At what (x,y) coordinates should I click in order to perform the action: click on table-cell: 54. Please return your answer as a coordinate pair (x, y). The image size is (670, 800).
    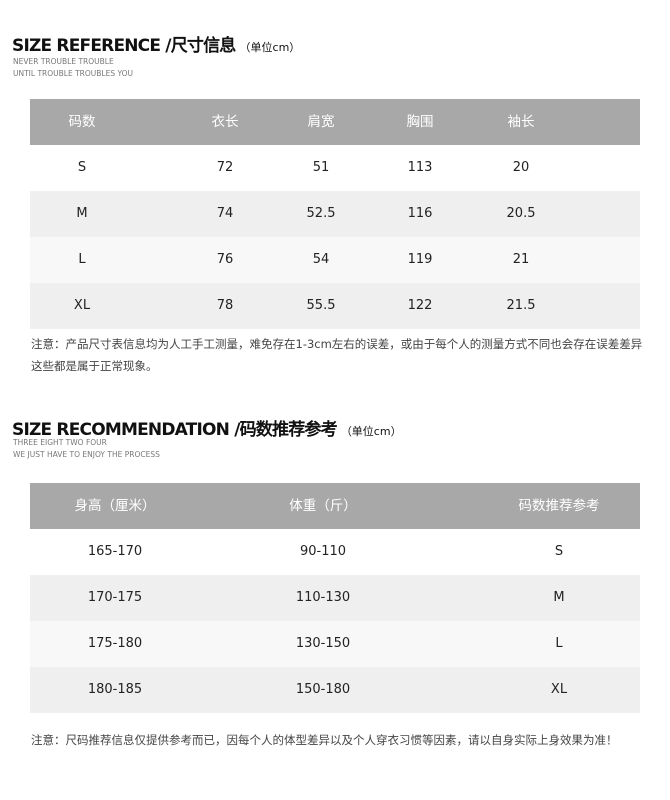
    Looking at the image, I should click on (321, 259).